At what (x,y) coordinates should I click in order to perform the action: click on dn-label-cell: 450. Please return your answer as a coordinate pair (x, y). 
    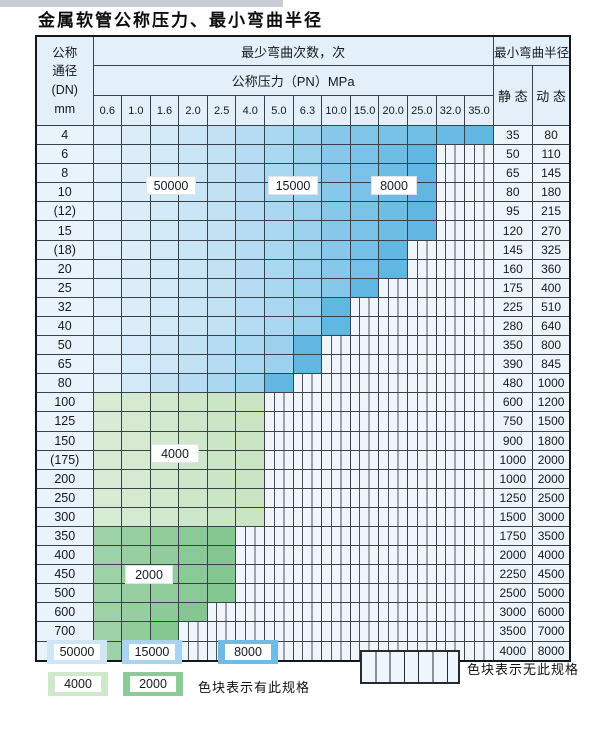
    Looking at the image, I should click on (64, 574).